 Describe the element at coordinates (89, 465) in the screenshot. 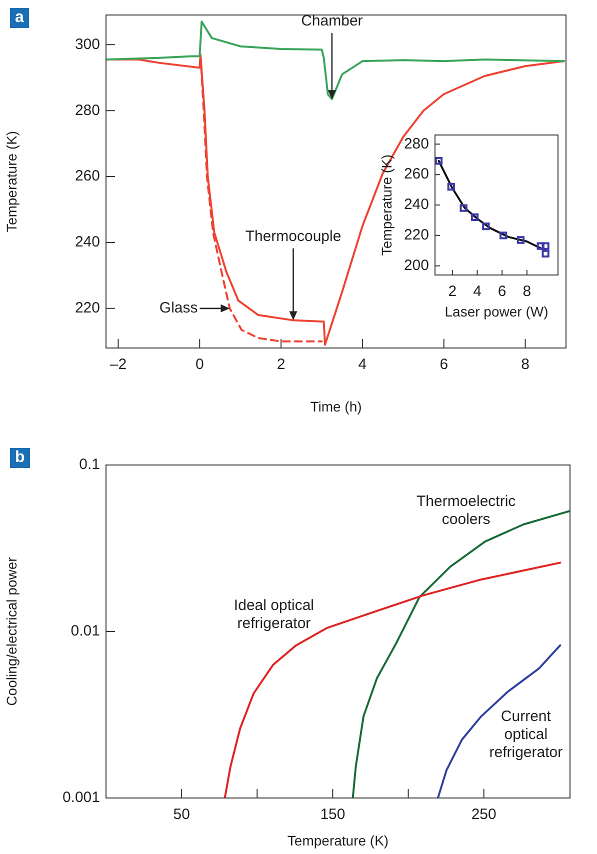

I see `y-tick-label: 0.1` at that location.